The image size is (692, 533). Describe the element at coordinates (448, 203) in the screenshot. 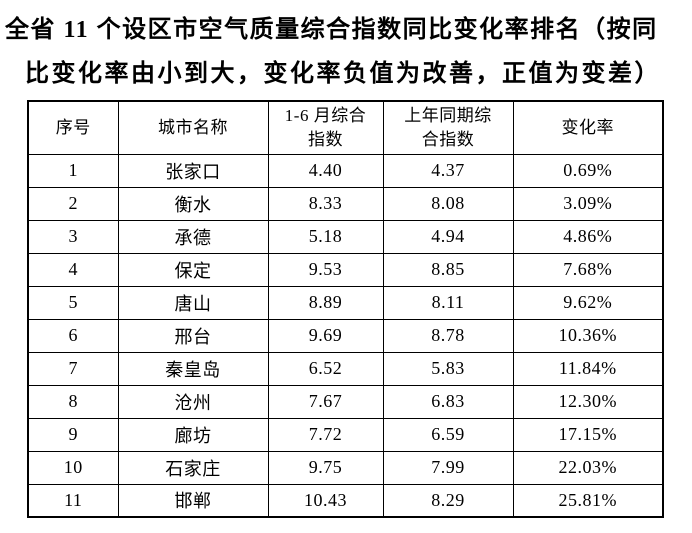

I see `index-prev-year-cell: 8.08` at that location.